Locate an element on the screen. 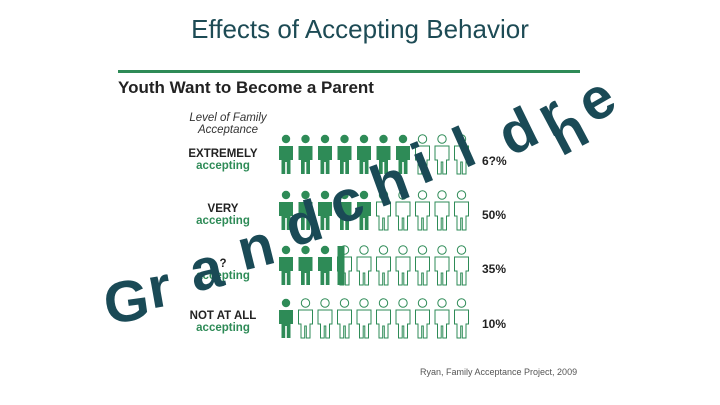 This screenshot has width=720, height=405. row-label-very: VERY accepting is located at coordinates (223, 215).